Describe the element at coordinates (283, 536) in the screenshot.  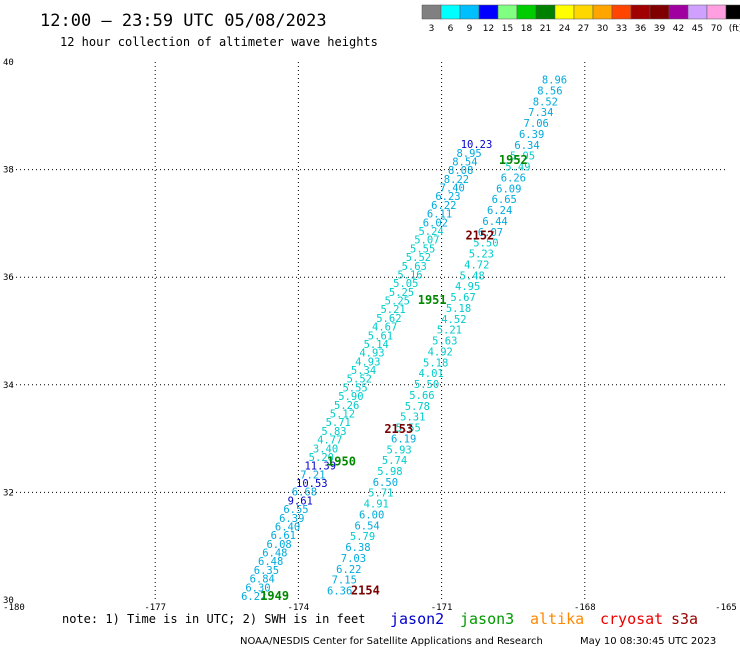
I see `swh-value: 6.61` at that location.